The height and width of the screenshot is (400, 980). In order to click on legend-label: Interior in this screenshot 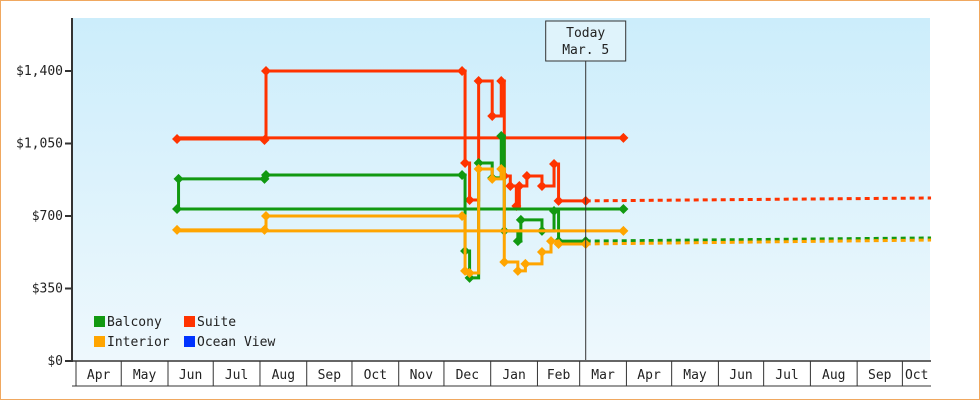, I will do `click(138, 342)`.